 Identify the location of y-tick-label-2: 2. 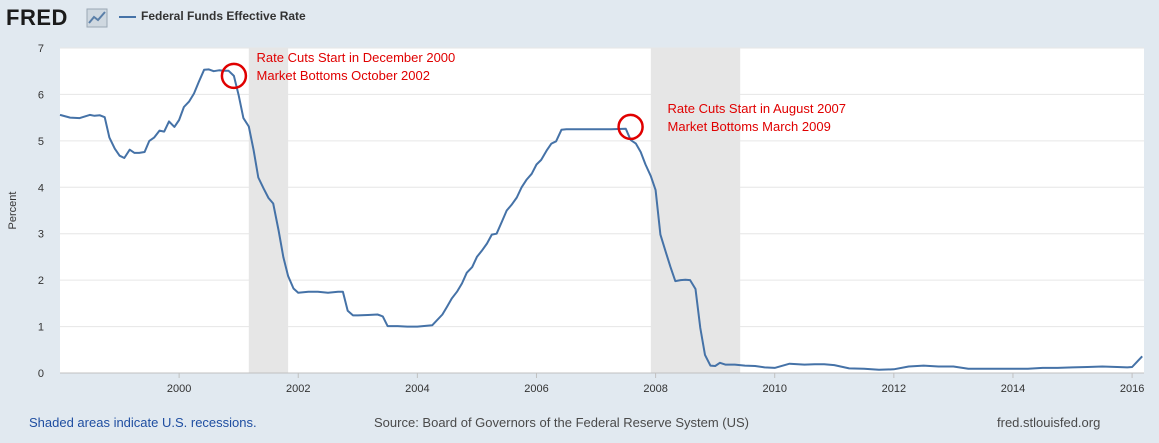
(41, 281).